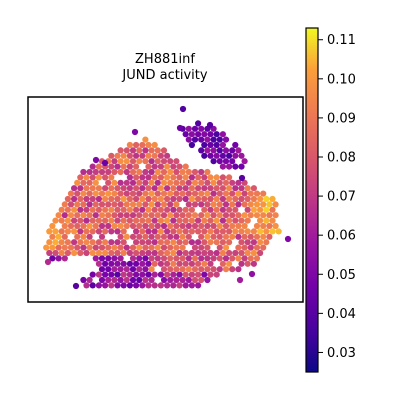  What do you see at coordinates (341, 40) in the screenshot?
I see `colorbar-tick-label: 0.11` at bounding box center [341, 40].